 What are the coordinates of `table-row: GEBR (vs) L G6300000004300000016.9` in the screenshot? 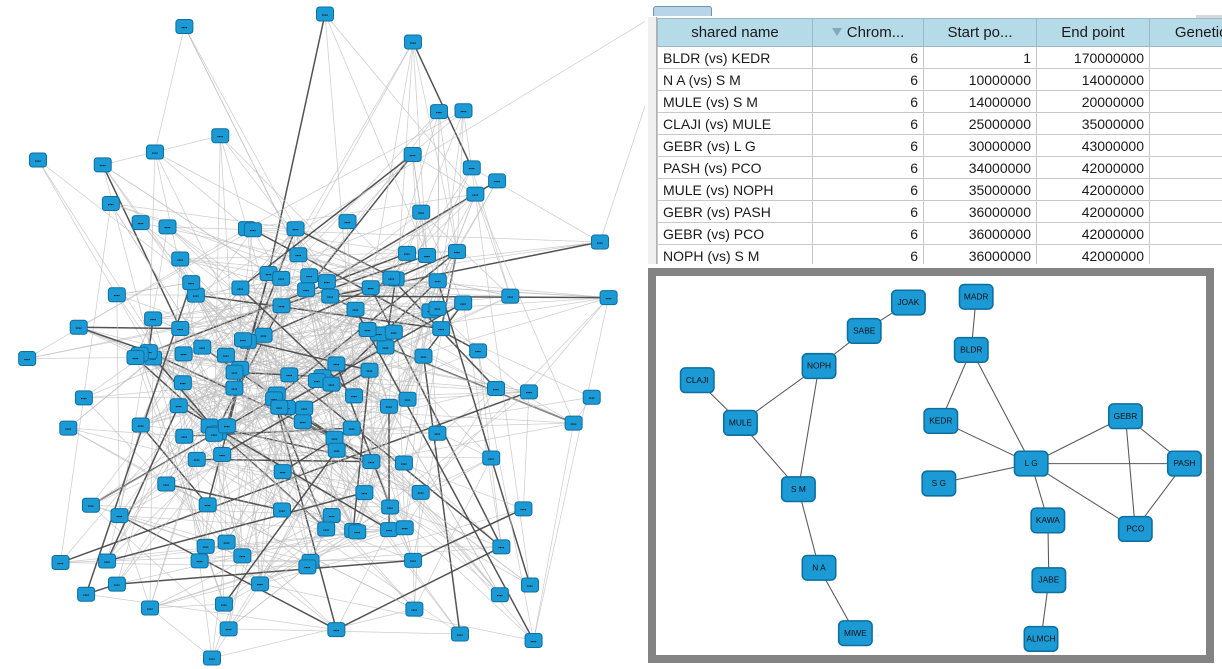 It's located at (939, 145).